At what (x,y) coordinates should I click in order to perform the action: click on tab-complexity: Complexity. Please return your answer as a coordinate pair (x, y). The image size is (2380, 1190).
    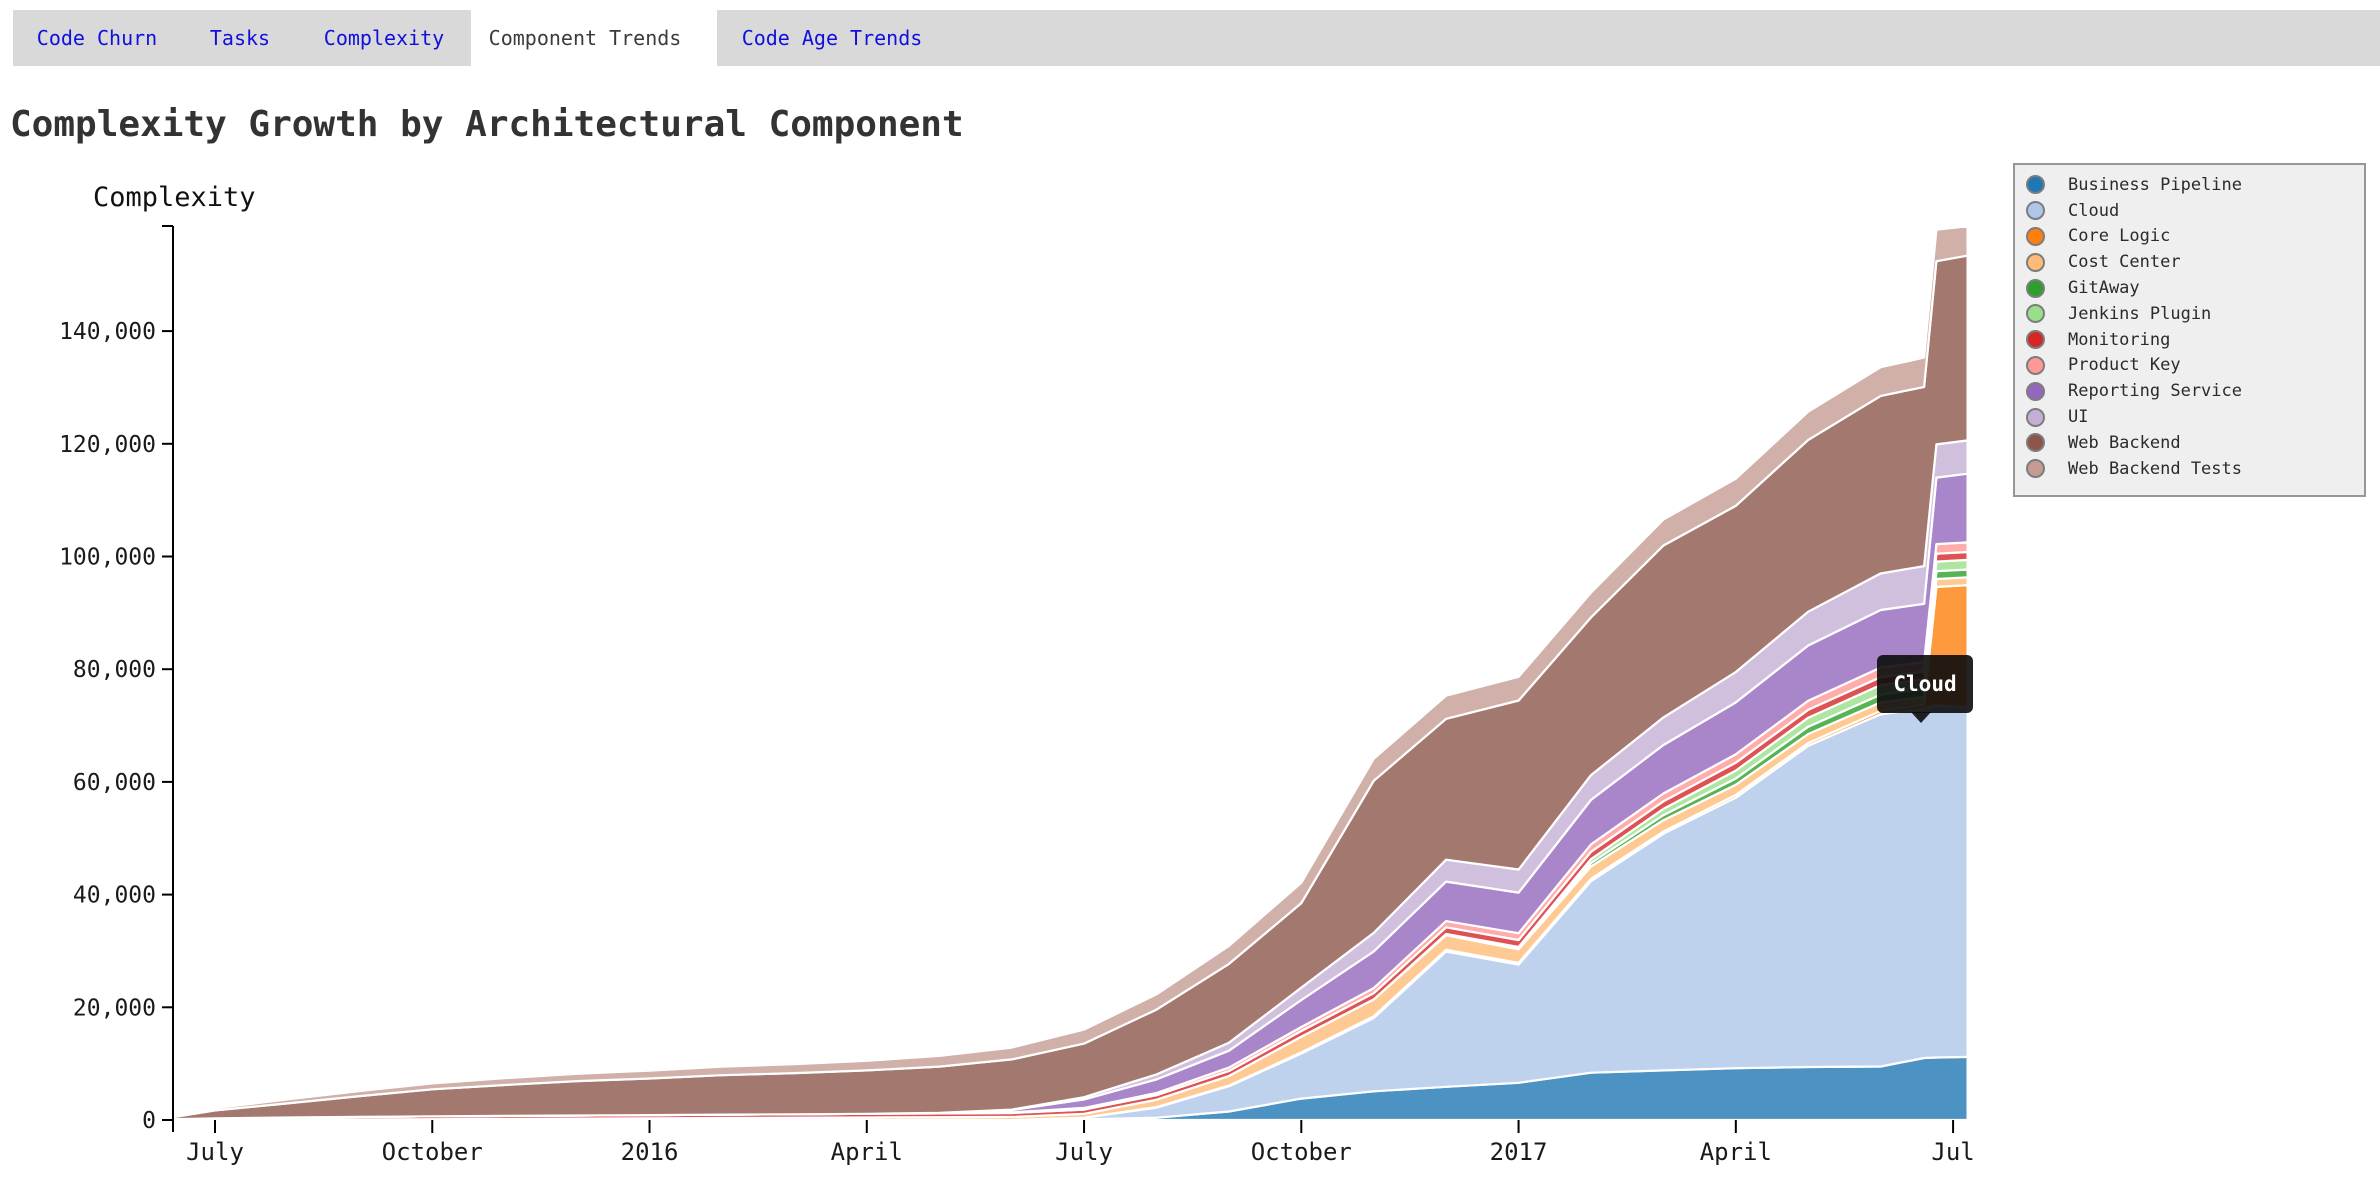
    Looking at the image, I should click on (384, 38).